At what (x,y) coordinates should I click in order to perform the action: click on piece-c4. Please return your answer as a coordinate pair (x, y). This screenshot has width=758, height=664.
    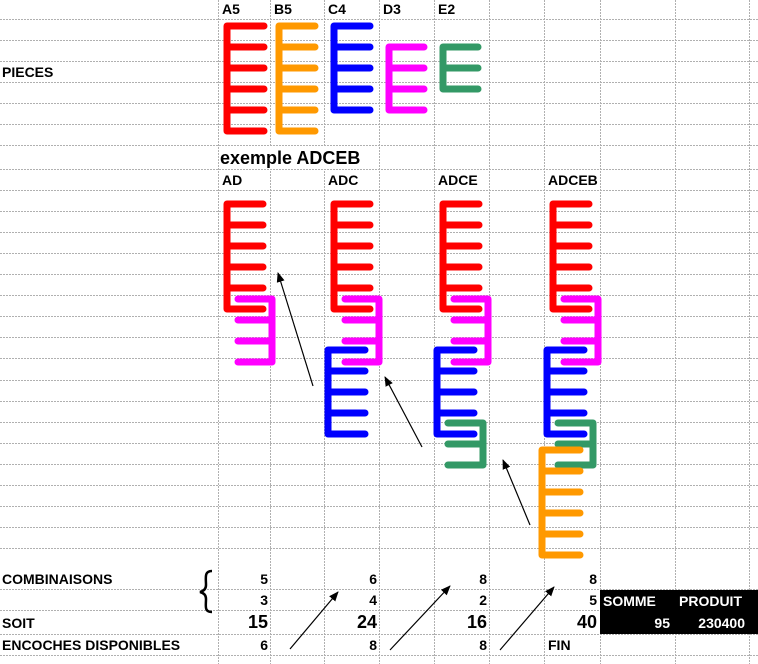
    Looking at the image, I should click on (352, 68).